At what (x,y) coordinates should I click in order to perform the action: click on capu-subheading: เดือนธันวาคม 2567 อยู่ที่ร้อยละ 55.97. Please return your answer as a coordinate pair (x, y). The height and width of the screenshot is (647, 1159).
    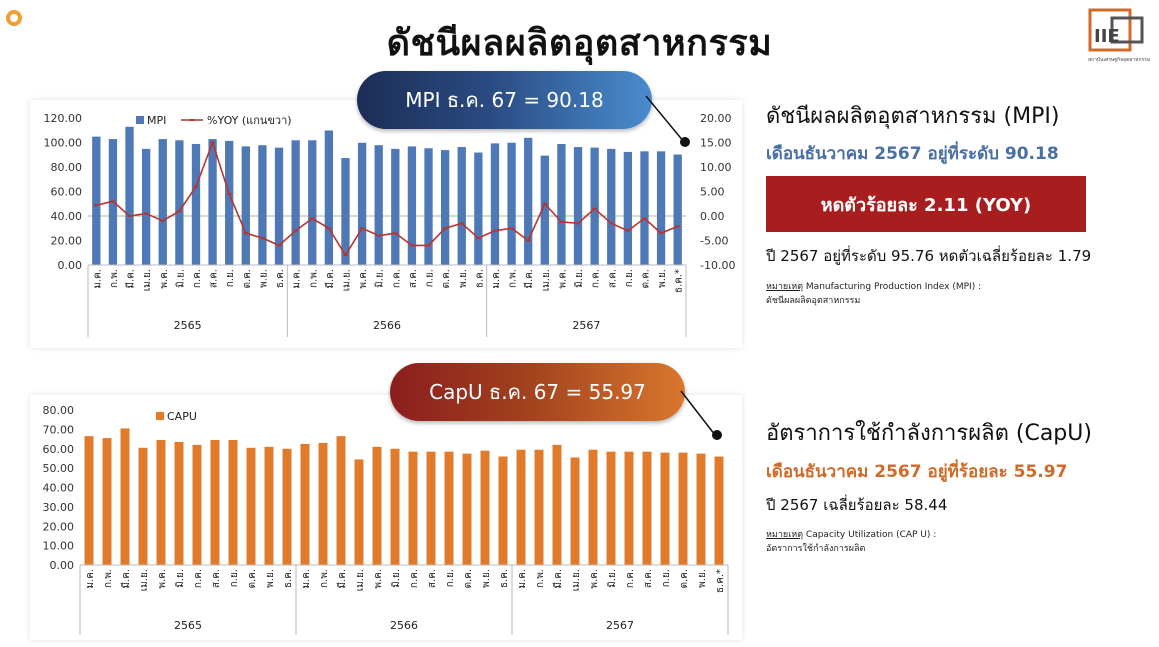
    Looking at the image, I should click on (917, 472).